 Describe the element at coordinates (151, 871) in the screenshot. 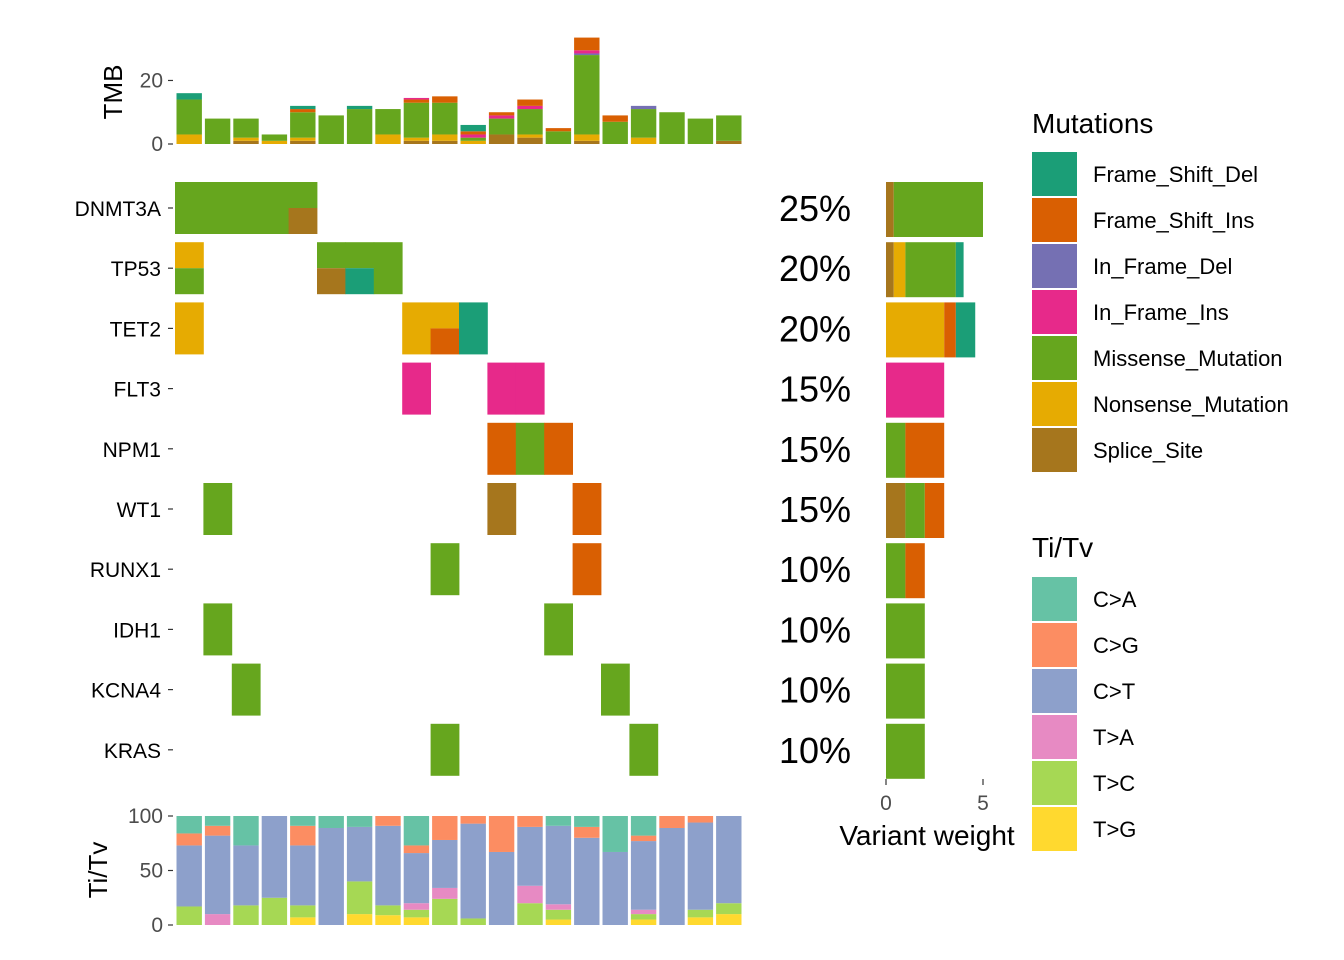

I see `titv-tick-label: 50` at that location.